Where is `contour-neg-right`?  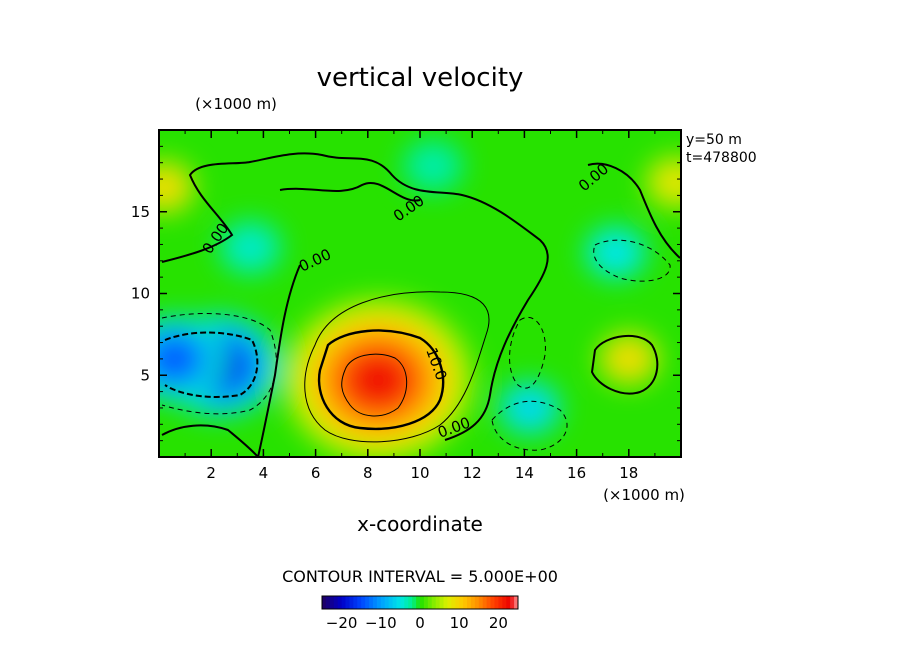 contour-neg-right is located at coordinates (632, 260).